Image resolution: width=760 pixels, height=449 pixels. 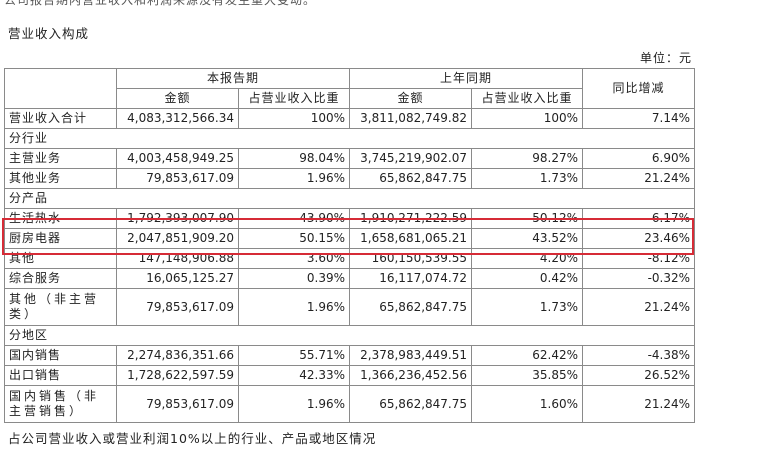 What do you see at coordinates (177, 258) in the screenshot?
I see `current-amount: 147,148,906.88` at bounding box center [177, 258].